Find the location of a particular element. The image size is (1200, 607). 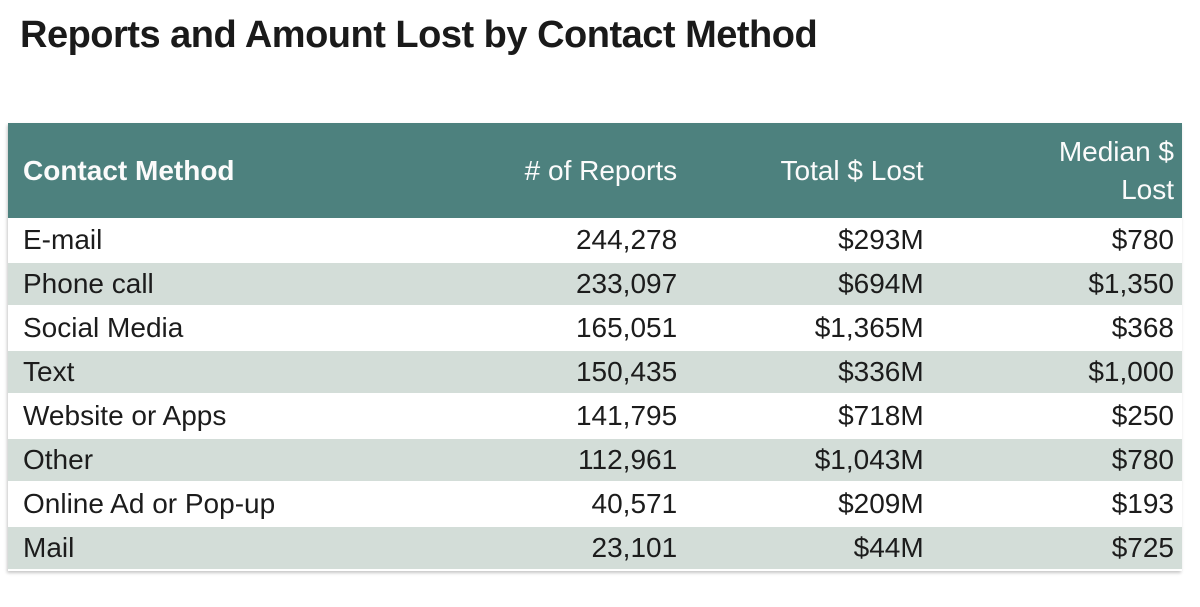

cell-contact-method: Website or Apps is located at coordinates (243, 416).